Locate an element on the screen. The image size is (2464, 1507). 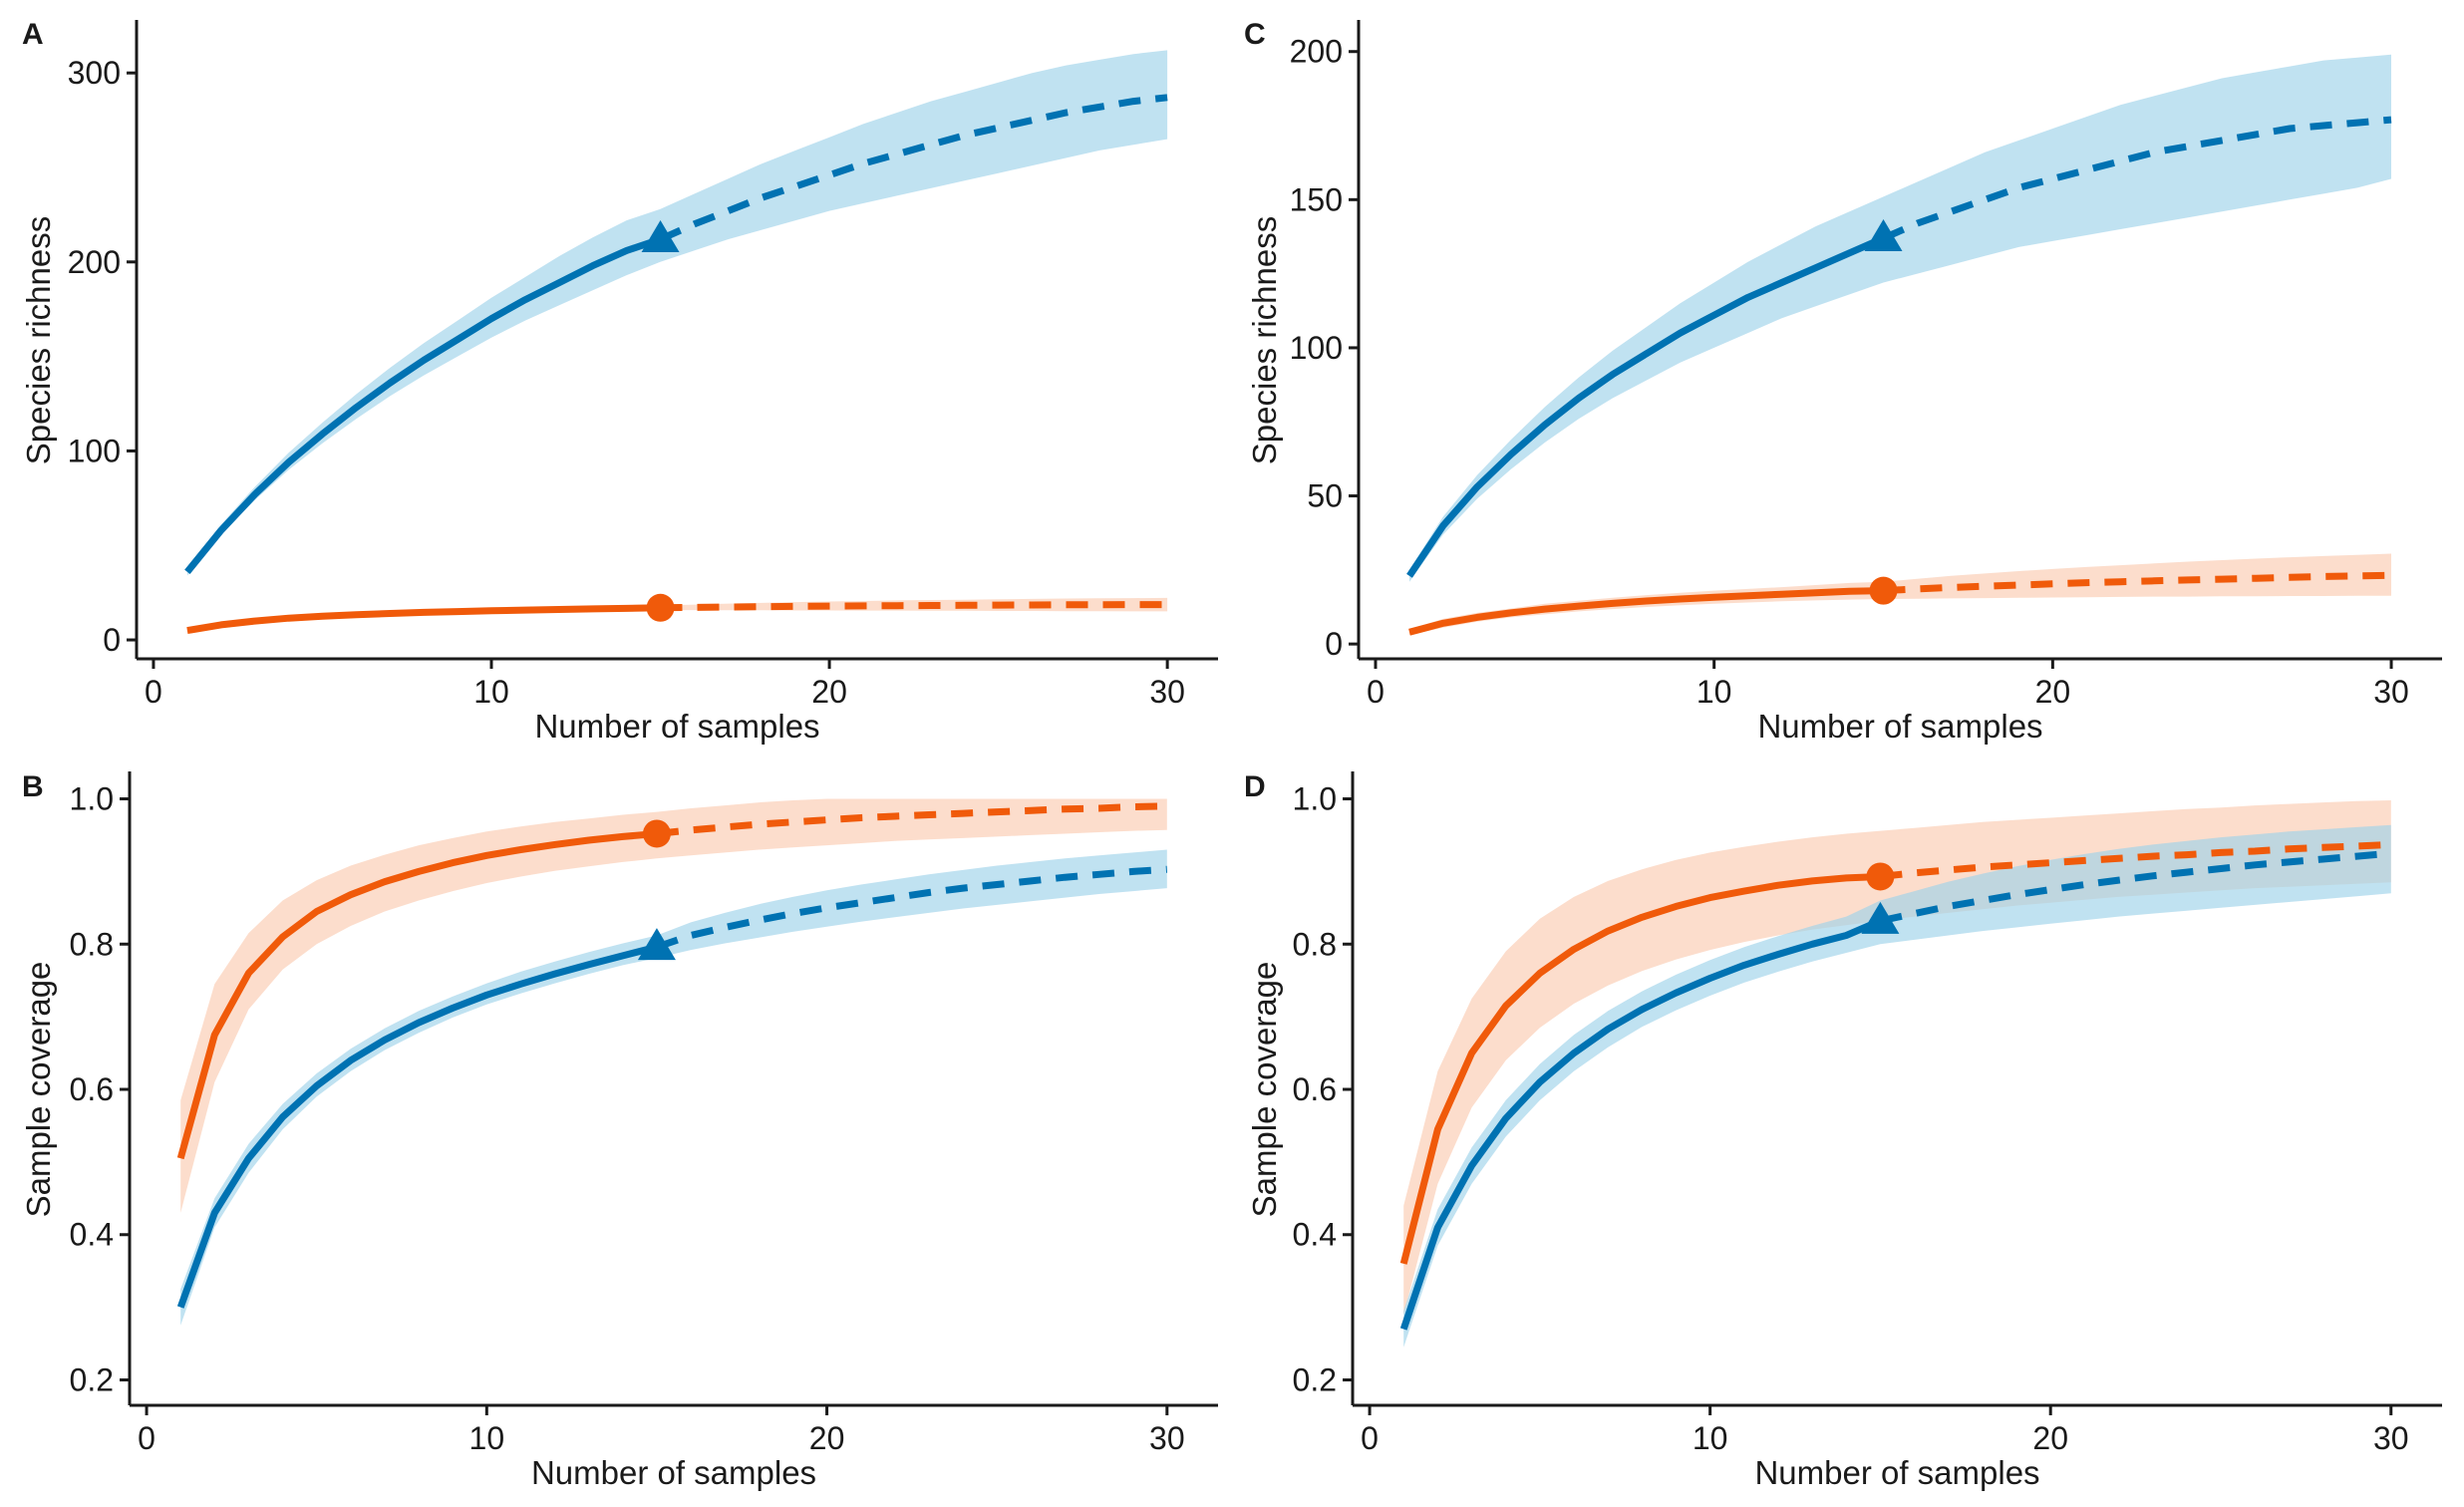
panel-letter: A is located at coordinates (33, 34).